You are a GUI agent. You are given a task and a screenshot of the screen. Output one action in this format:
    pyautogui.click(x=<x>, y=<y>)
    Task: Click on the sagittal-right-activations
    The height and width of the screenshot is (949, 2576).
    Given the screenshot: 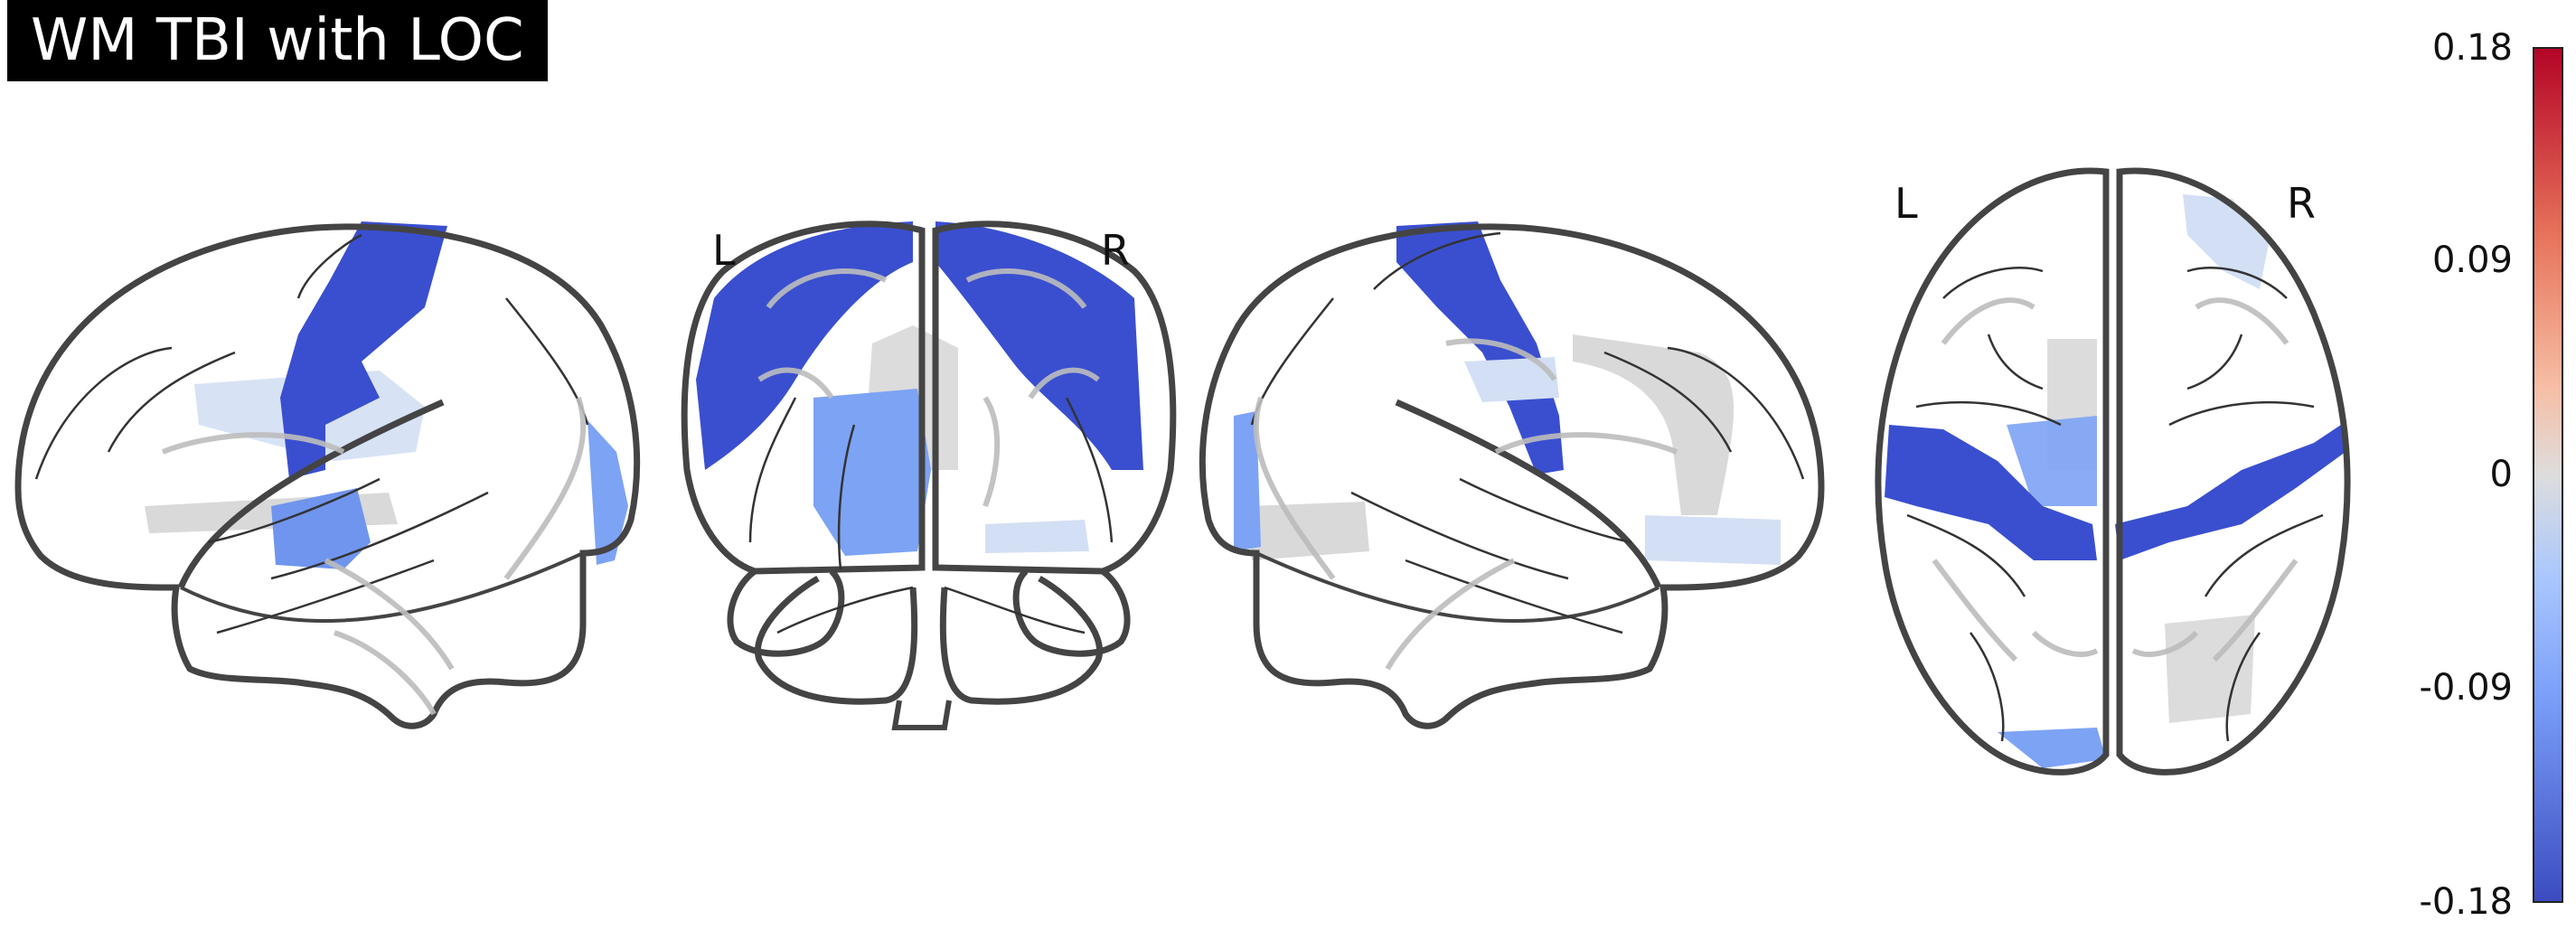 What is the action you would take?
    pyautogui.click(x=1507, y=393)
    